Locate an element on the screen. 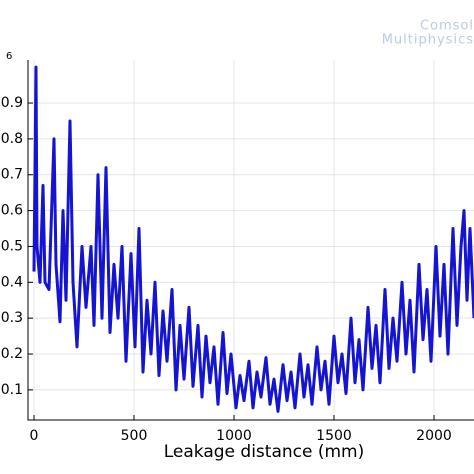  y-tick-label: 0.7 is located at coordinates (12, 175).